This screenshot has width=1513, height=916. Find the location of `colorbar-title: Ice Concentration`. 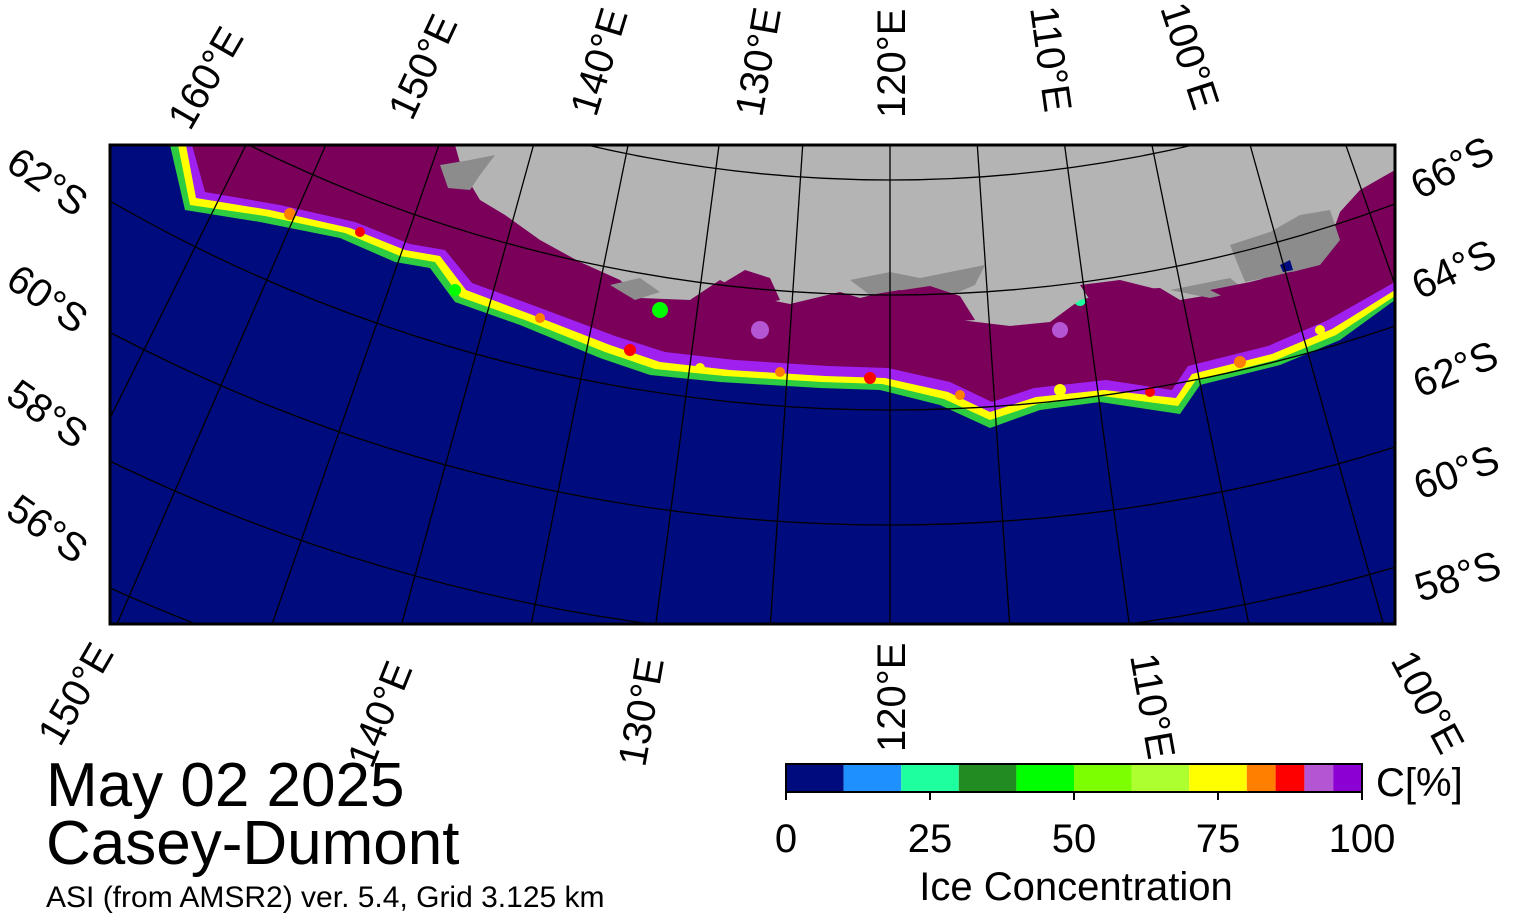

colorbar-title: Ice Concentration is located at coordinates (1076, 887).